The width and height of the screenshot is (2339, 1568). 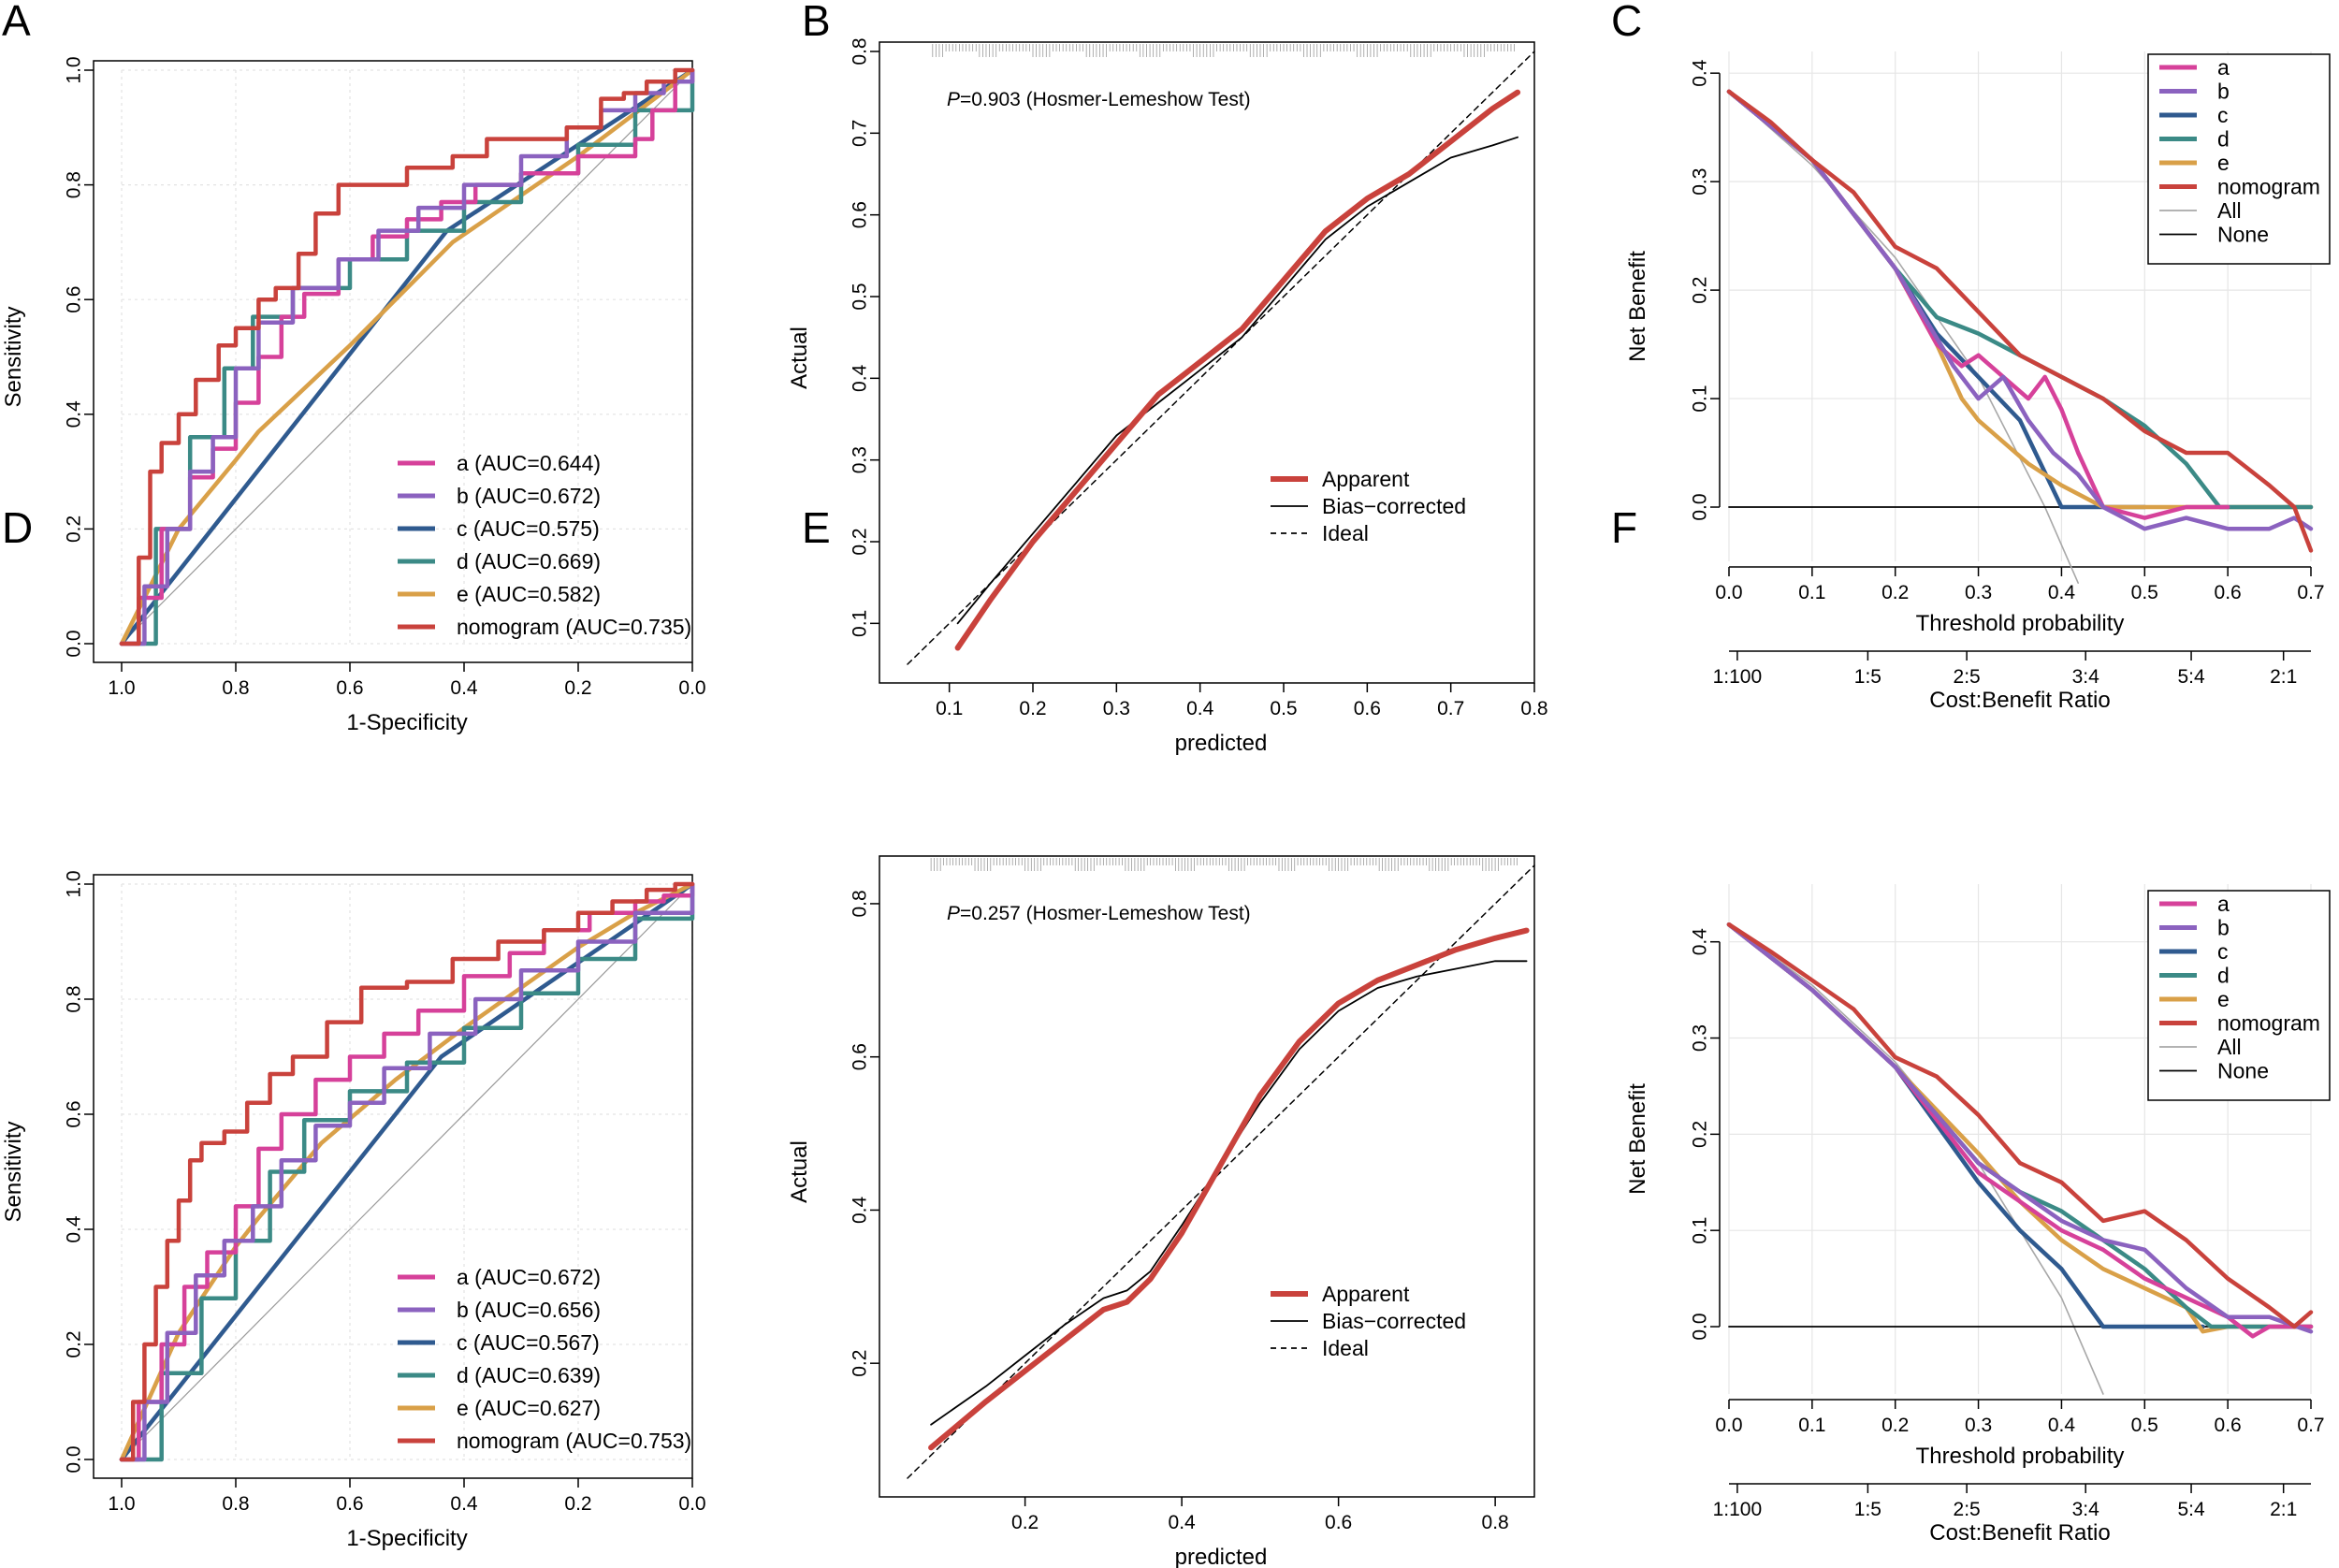 What do you see at coordinates (2283, 1510) in the screenshot?
I see `secondary-x-tick-label: 2:1` at bounding box center [2283, 1510].